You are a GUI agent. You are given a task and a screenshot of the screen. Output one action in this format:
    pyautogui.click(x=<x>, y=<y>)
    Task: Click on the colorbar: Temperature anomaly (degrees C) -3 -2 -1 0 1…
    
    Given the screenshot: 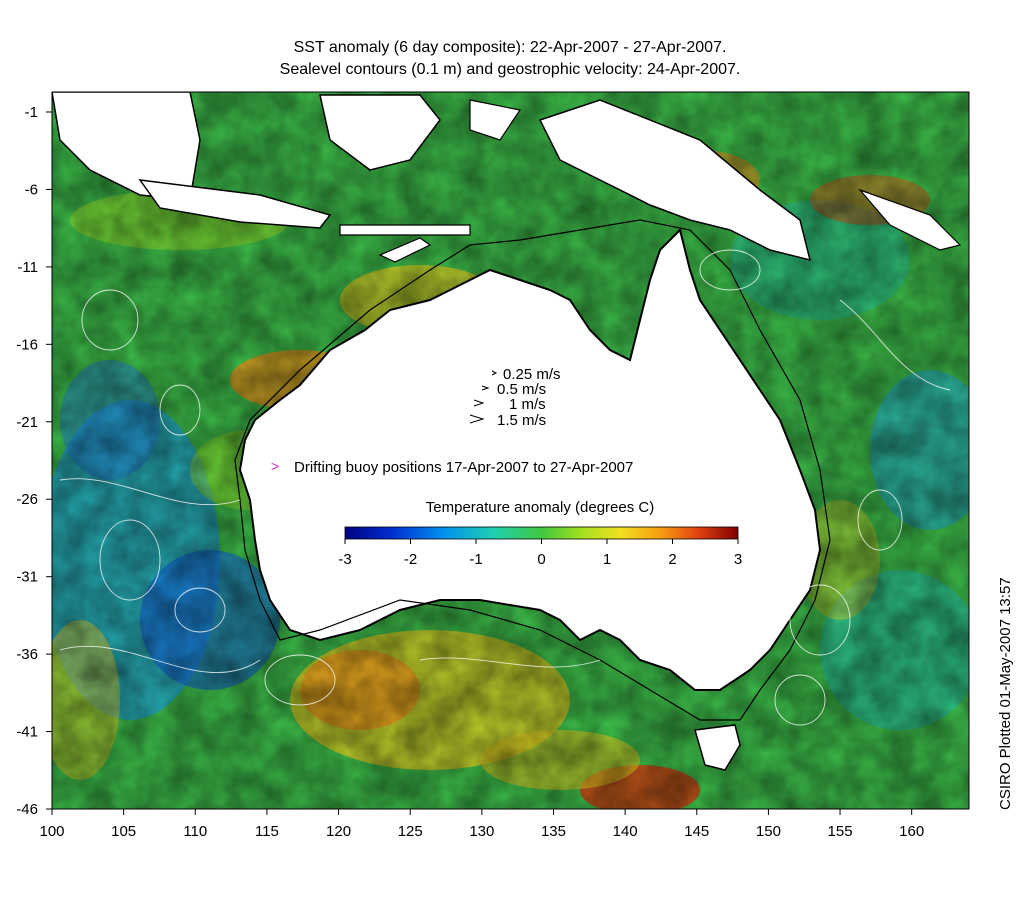 What is the action you would take?
    pyautogui.click(x=540, y=533)
    